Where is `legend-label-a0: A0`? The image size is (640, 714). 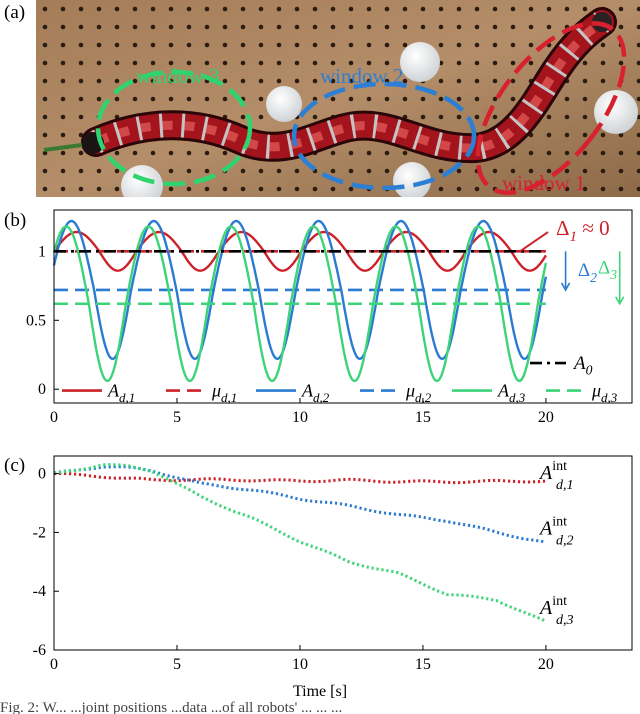
legend-label-a0: A0 is located at coordinates (582, 365).